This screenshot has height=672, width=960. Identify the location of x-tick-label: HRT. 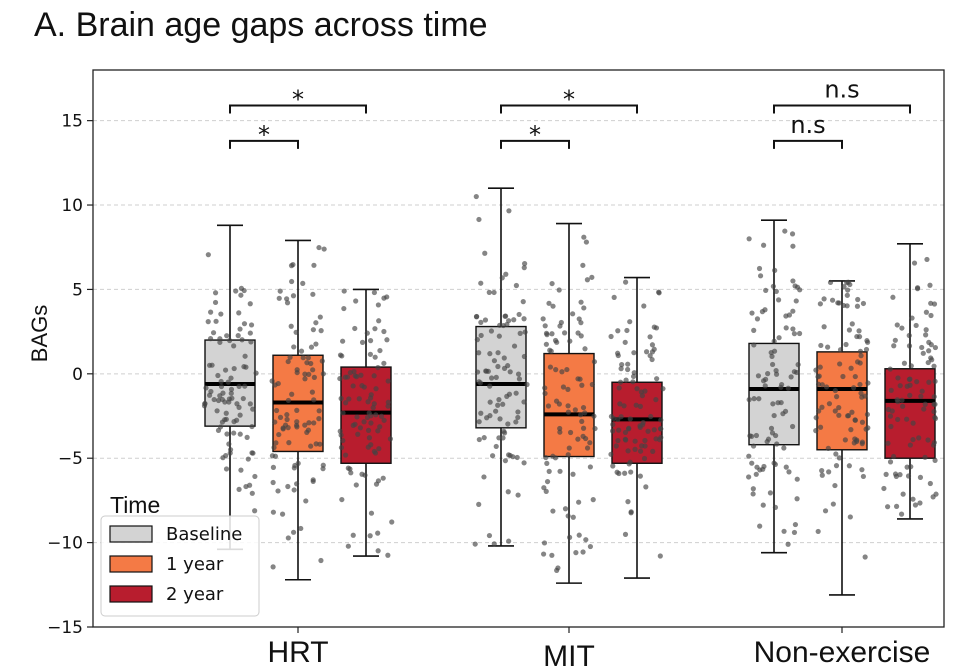
(297, 652).